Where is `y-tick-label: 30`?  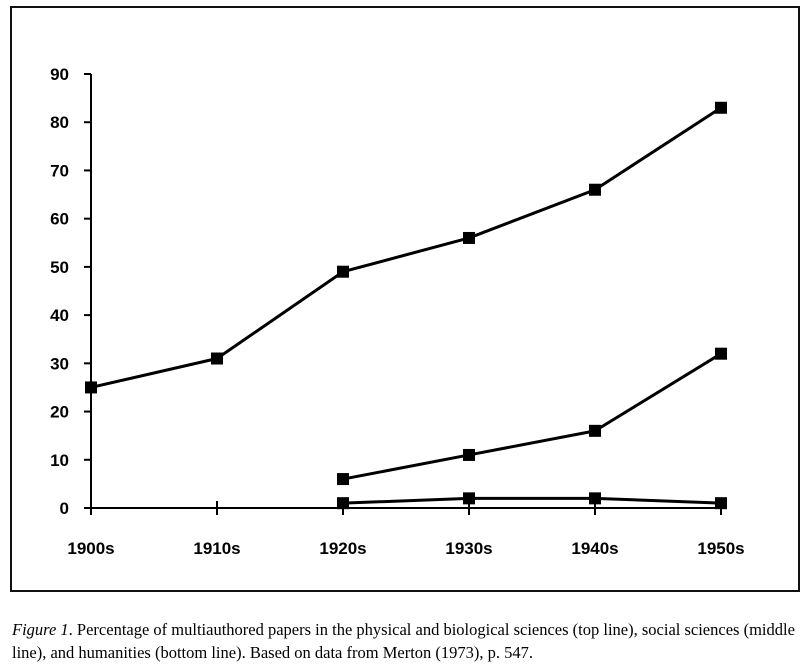 y-tick-label: 30 is located at coordinates (59, 363).